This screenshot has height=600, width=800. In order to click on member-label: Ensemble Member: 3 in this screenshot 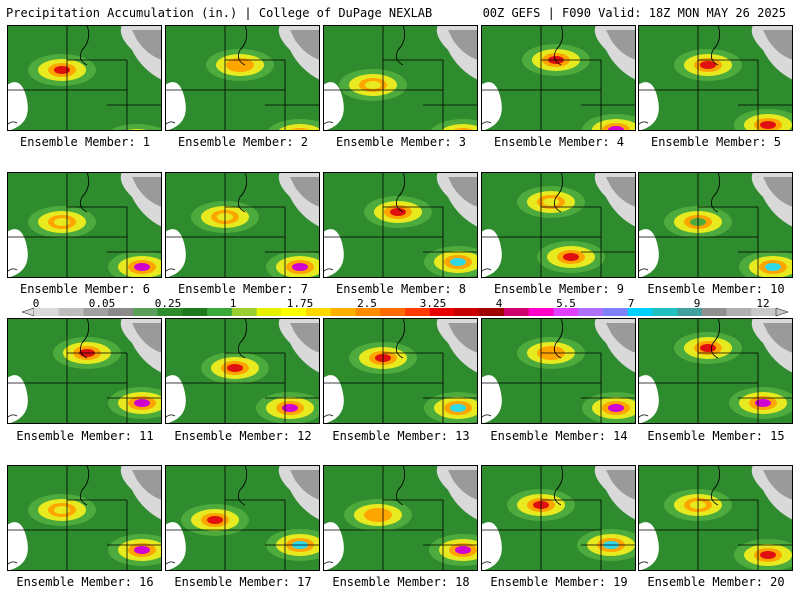, I will do `click(401, 142)`.